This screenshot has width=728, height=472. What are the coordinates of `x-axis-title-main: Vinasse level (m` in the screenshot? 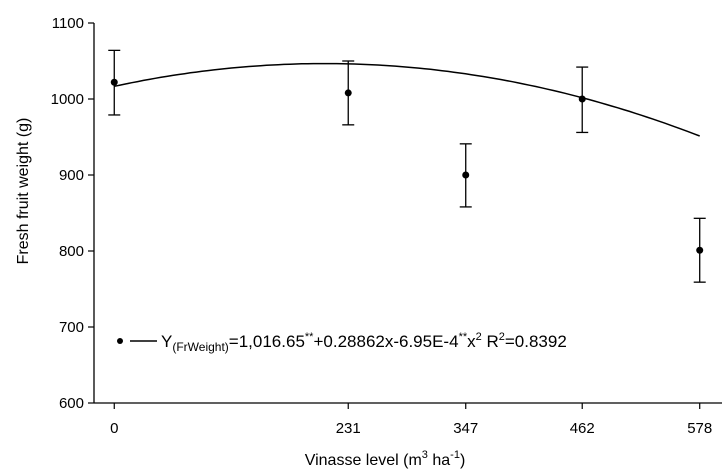 It's located at (363, 460).